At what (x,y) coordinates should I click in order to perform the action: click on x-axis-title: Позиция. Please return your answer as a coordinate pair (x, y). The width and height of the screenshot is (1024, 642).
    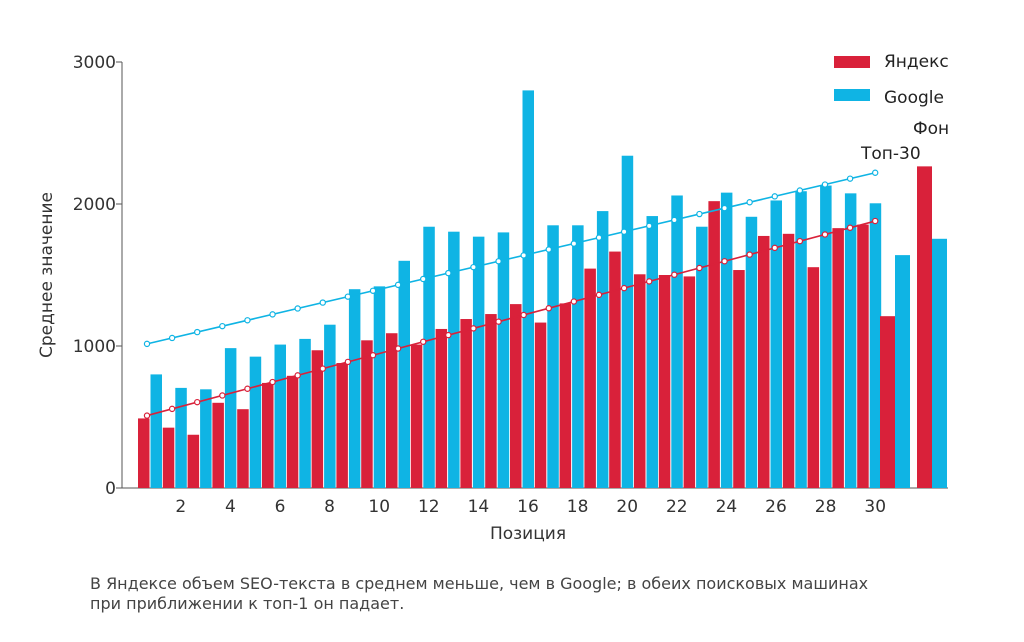
    Looking at the image, I should click on (528, 534).